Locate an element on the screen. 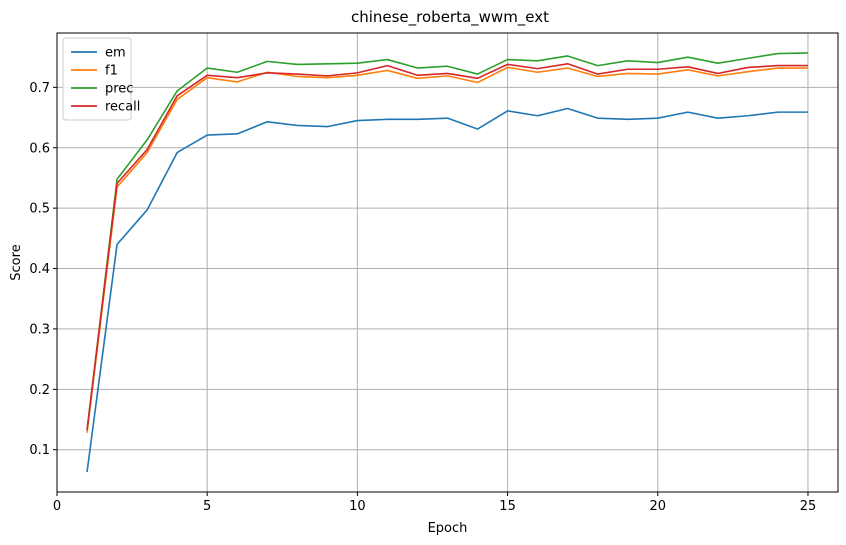 This screenshot has width=846, height=545. x-tick-label: 15 is located at coordinates (507, 506).